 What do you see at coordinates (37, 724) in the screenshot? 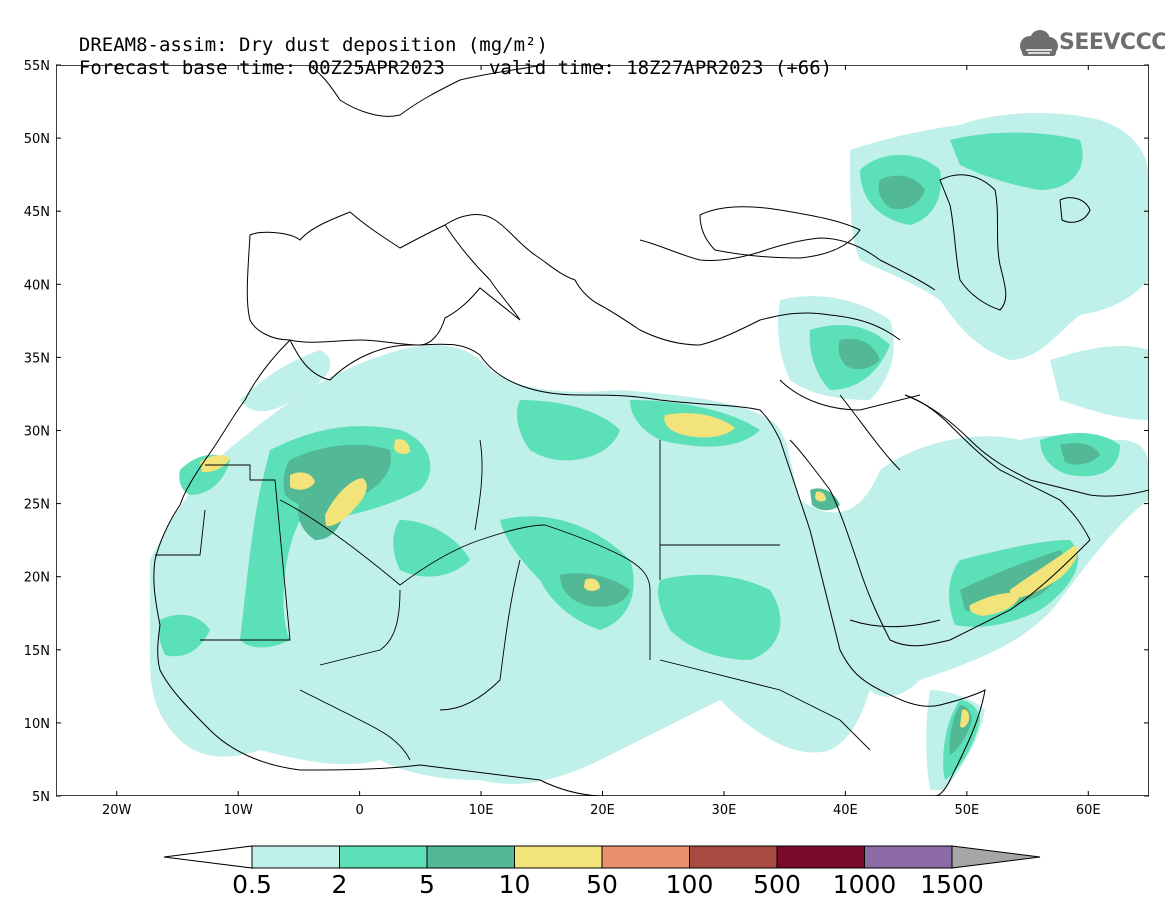
I see `lat-tick-label: 10N` at bounding box center [37, 724].